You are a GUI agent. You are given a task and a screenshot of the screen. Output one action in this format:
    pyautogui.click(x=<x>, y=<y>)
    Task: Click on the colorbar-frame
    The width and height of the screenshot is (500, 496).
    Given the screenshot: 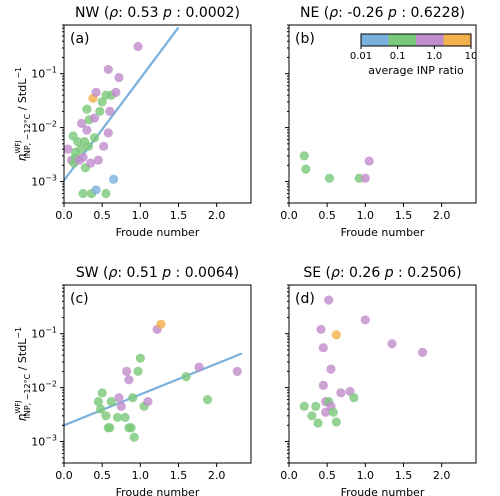 What is the action you would take?
    pyautogui.click(x=416, y=40)
    